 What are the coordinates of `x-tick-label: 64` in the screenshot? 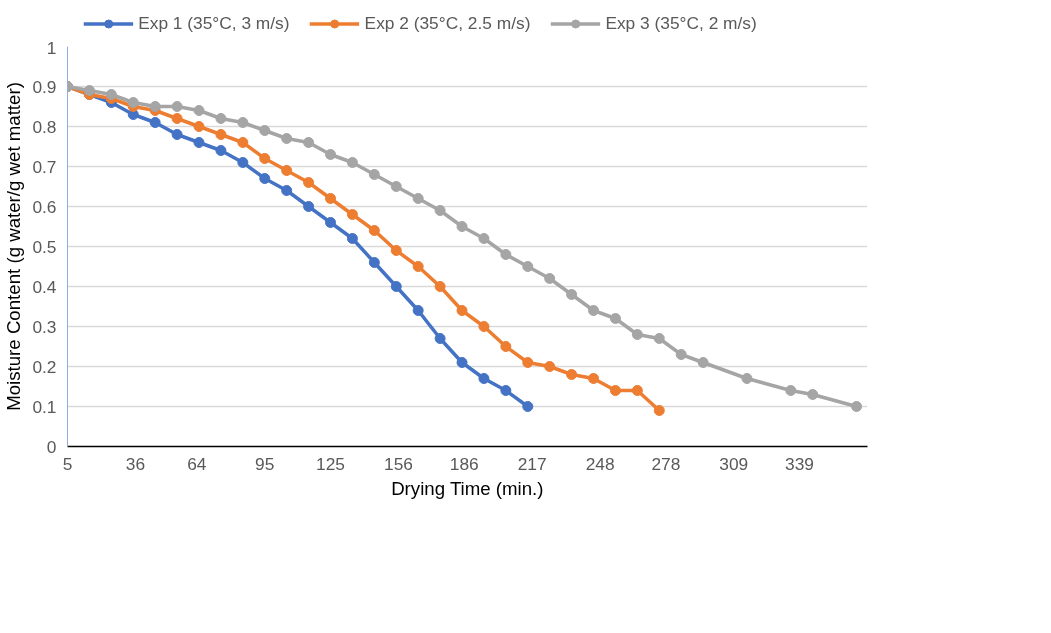 It's located at (197, 463).